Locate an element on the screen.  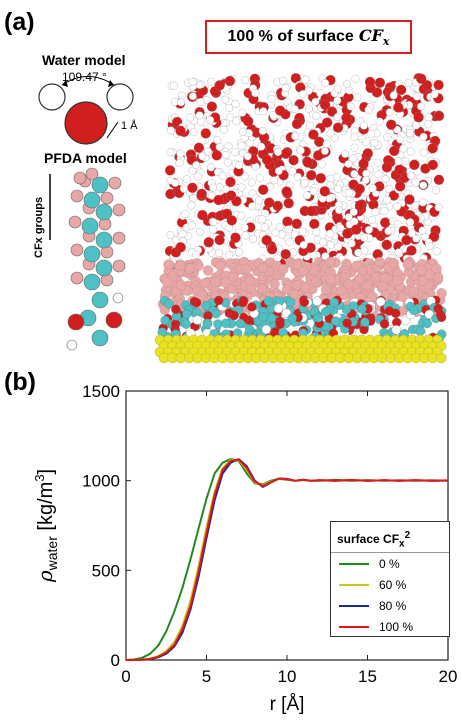
legend-item-1: 60 % is located at coordinates (390, 584).